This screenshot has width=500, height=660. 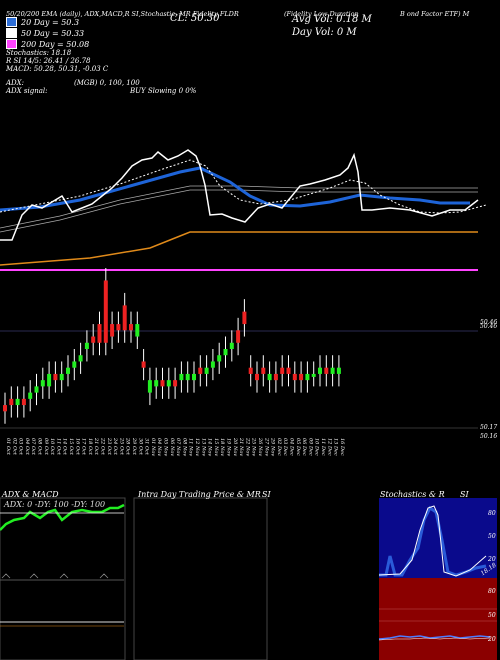 What do you see at coordinates (14, 447) in the screenshot?
I see `date-tick-label: 02 Oct` at bounding box center [14, 447].